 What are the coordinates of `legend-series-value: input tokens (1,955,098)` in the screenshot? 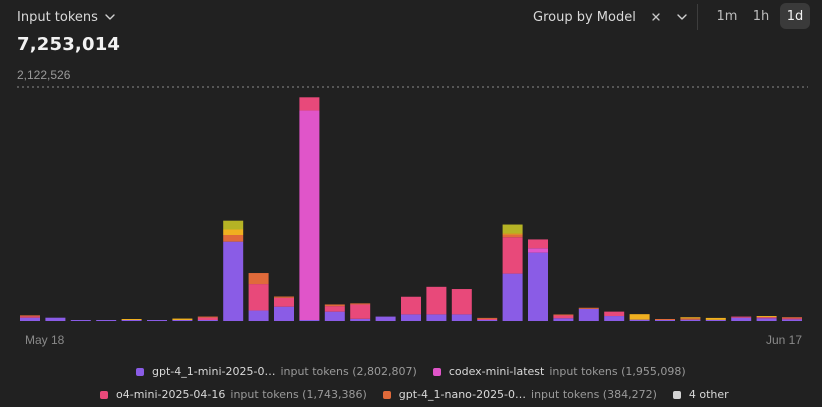 It's located at (617, 371).